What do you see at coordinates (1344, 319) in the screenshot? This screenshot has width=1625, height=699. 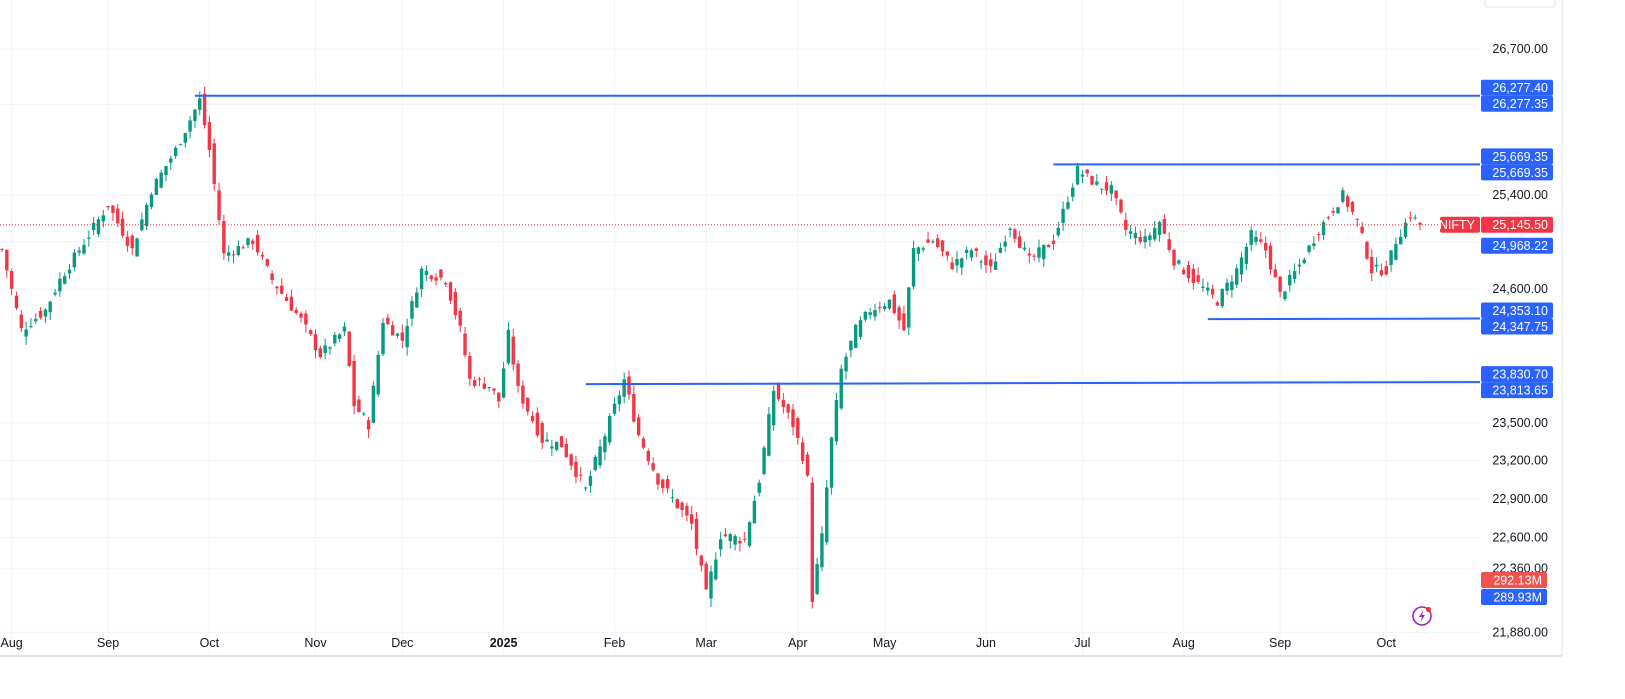 I see `support-line-upper` at bounding box center [1344, 319].